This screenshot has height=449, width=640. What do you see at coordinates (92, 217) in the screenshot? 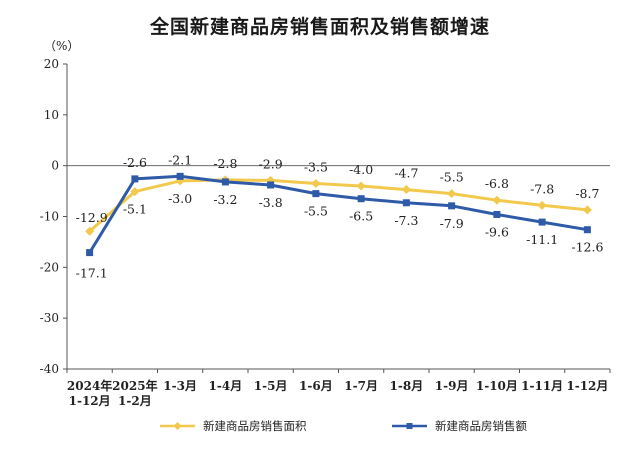
I see `data-label: -12.9` at bounding box center [92, 217].